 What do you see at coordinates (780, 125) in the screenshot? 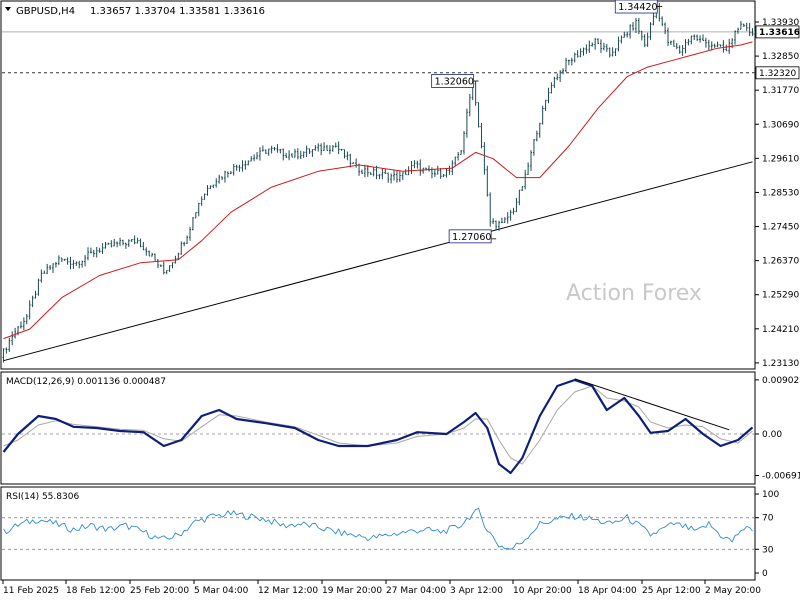
I see `price-y-tick-label: 1.30690` at bounding box center [780, 125].